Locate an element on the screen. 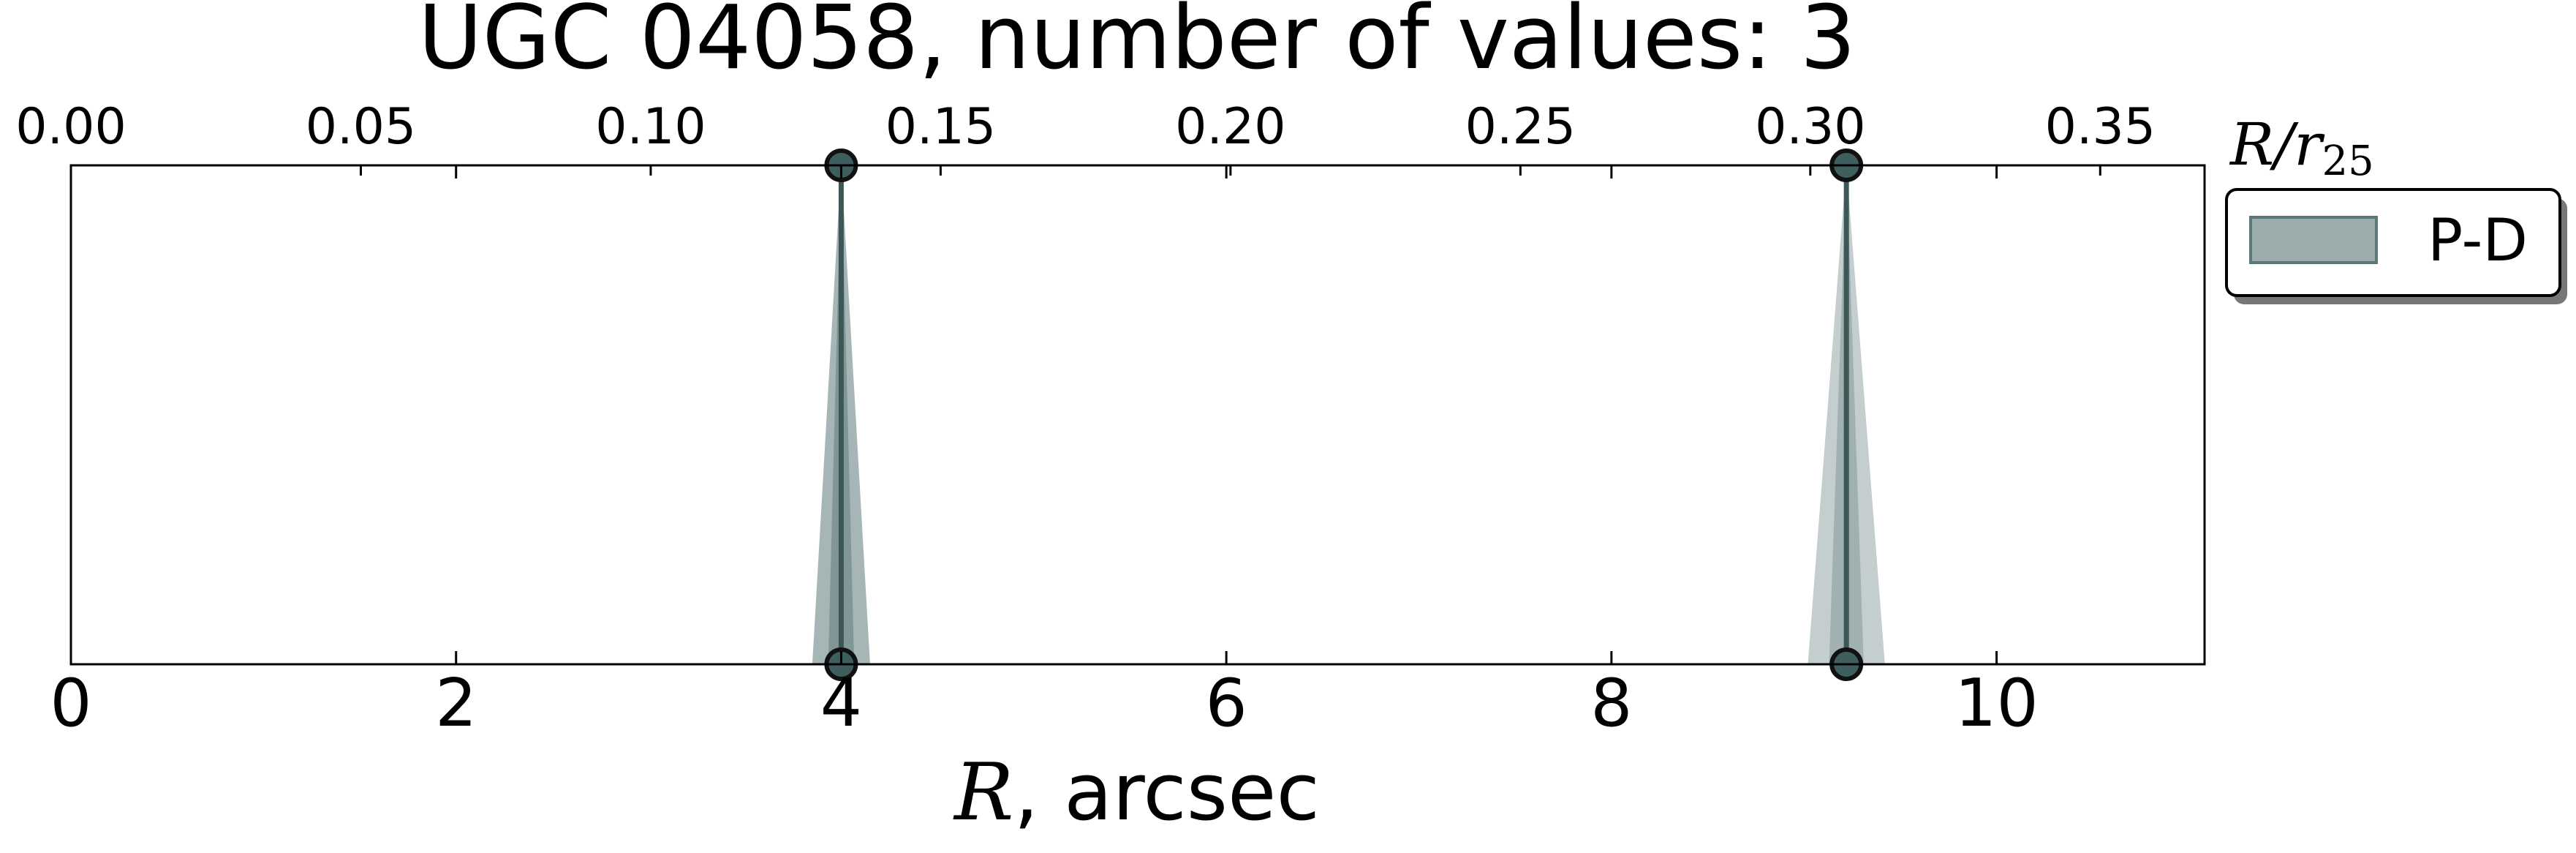 The image size is (2576, 853). top-tick-label: 0.00 is located at coordinates (70, 127).